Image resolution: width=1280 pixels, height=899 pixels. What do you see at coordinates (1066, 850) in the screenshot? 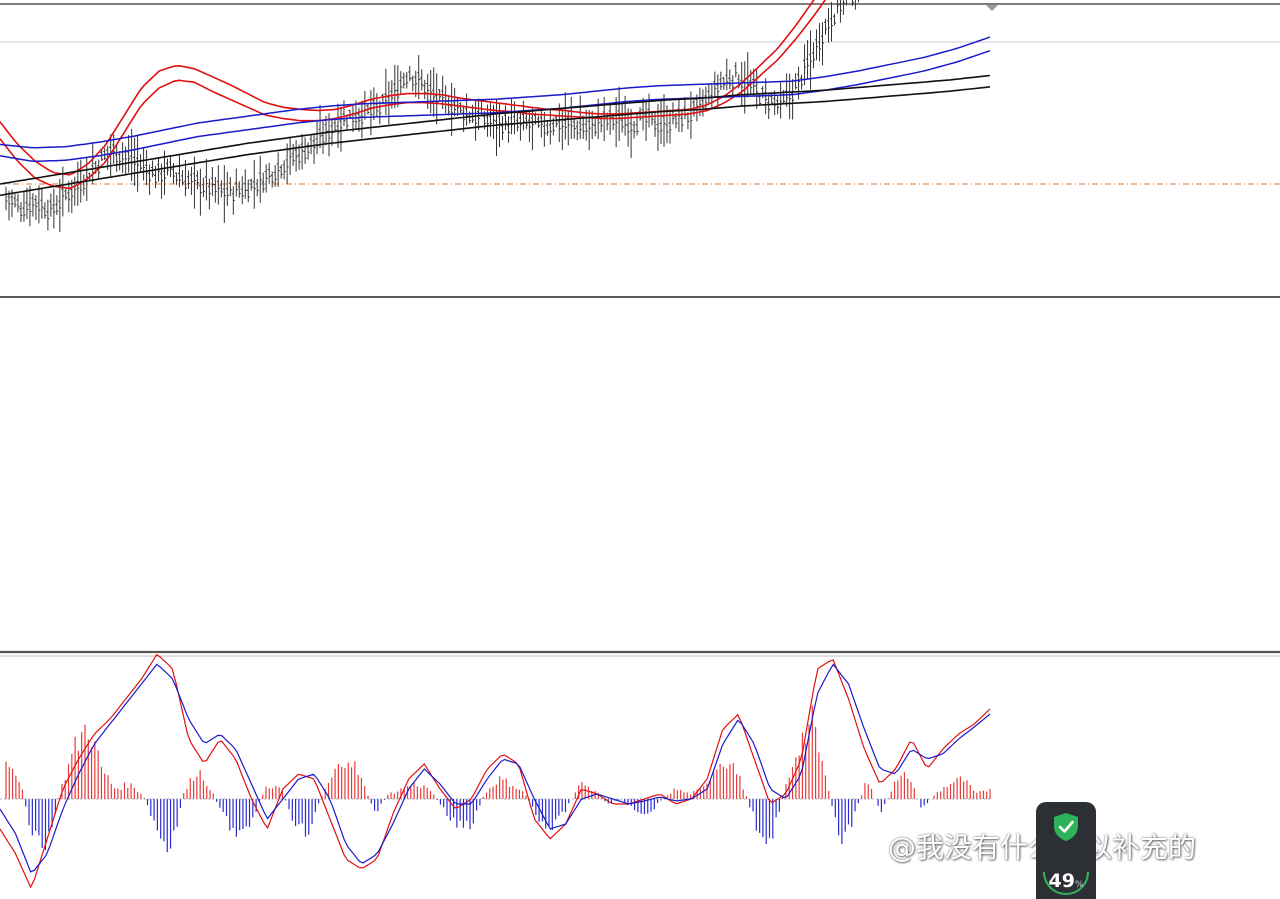
I see `speed-badge: 49%` at bounding box center [1066, 850].